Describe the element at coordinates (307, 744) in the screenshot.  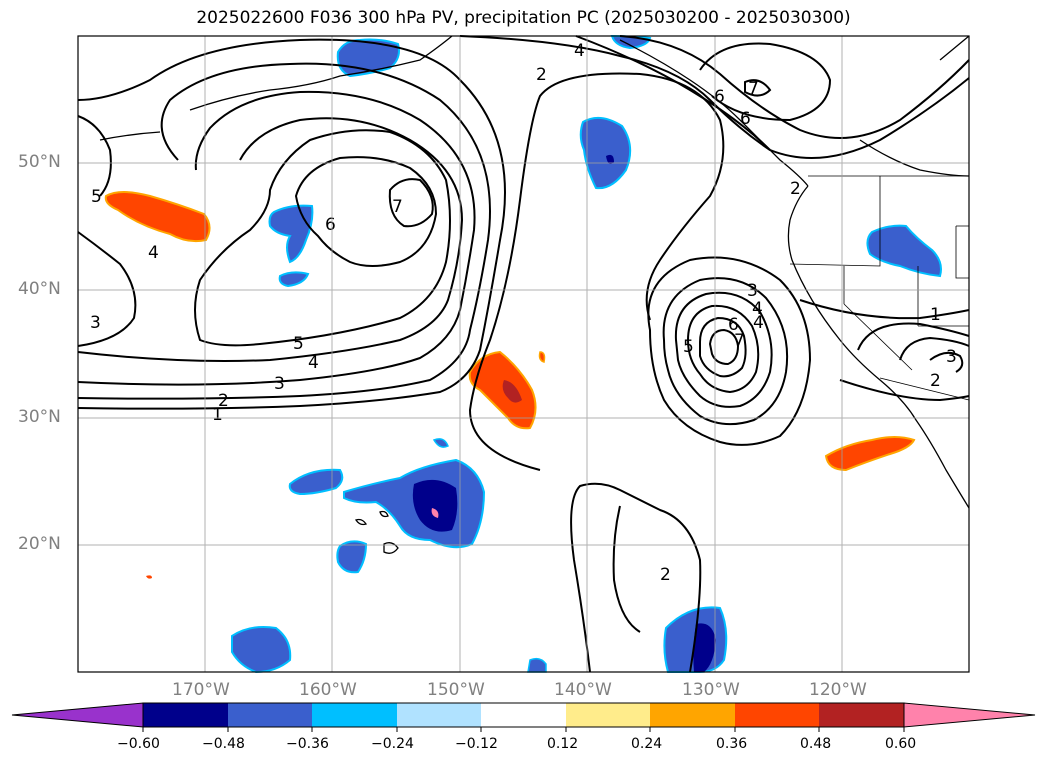
I see `colorbar-tick-label: −0.36` at that location.